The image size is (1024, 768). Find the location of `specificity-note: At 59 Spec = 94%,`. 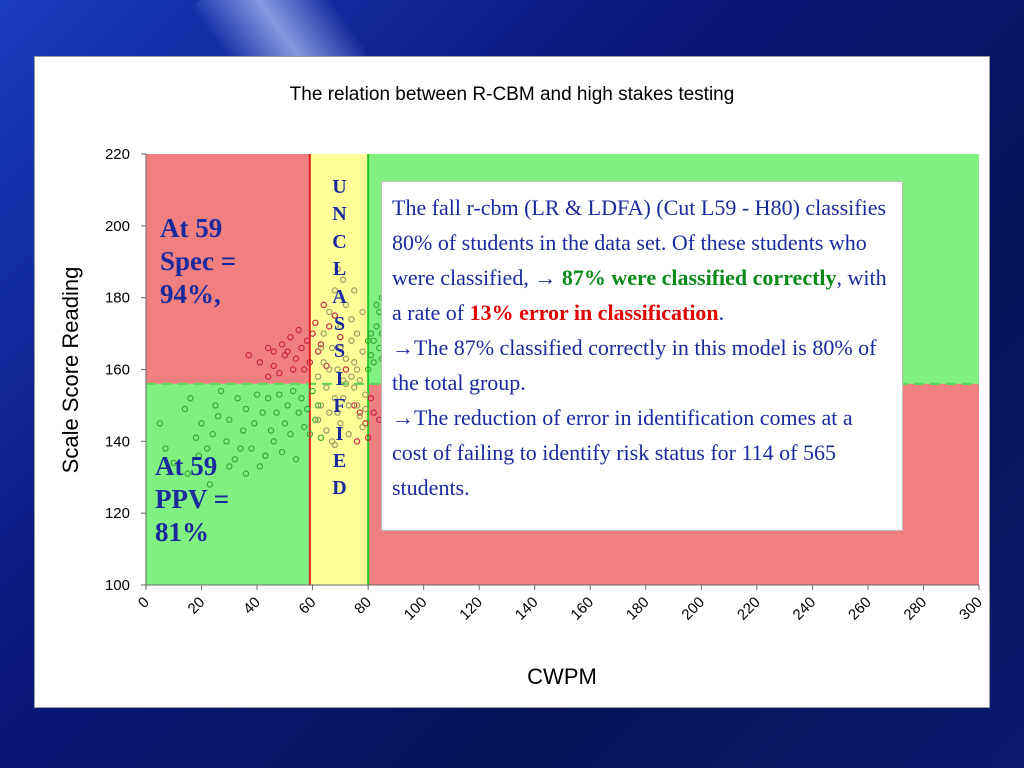

specificity-note: At 59 Spec = 94%, is located at coordinates (198, 261).